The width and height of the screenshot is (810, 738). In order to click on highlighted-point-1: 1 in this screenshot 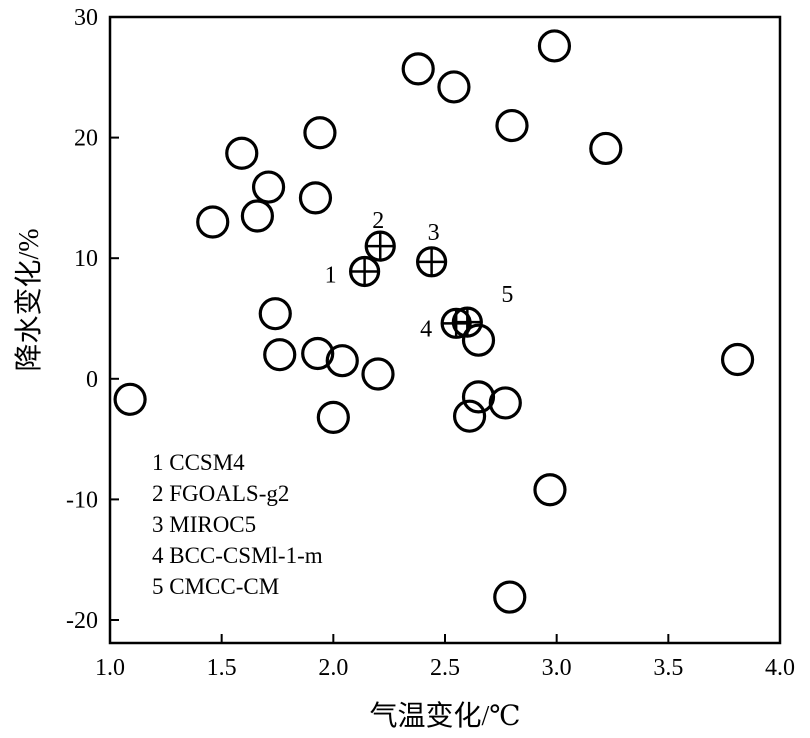, I will do `click(353, 271)`.